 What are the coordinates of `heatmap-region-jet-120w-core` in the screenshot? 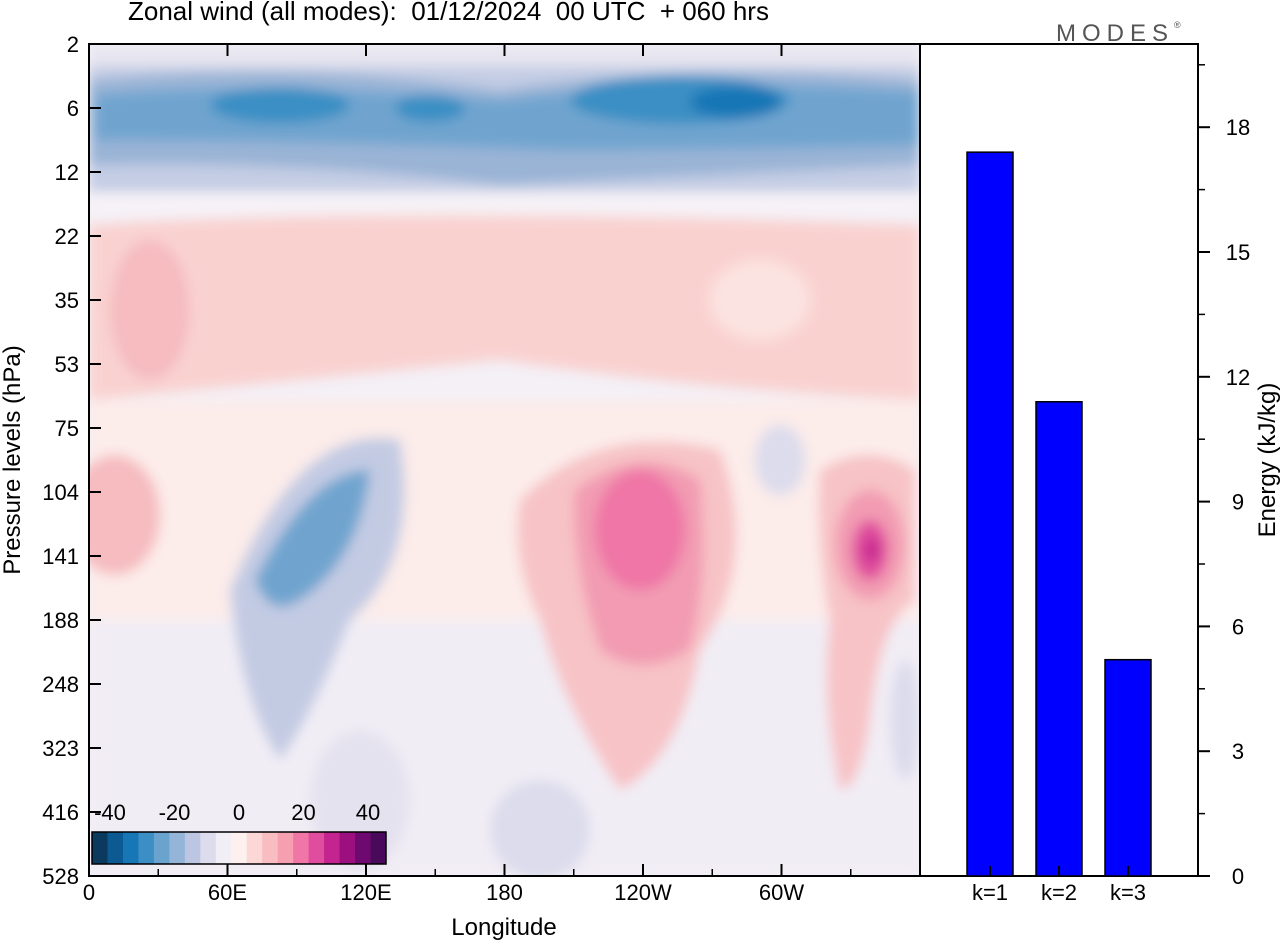 It's located at (640, 530).